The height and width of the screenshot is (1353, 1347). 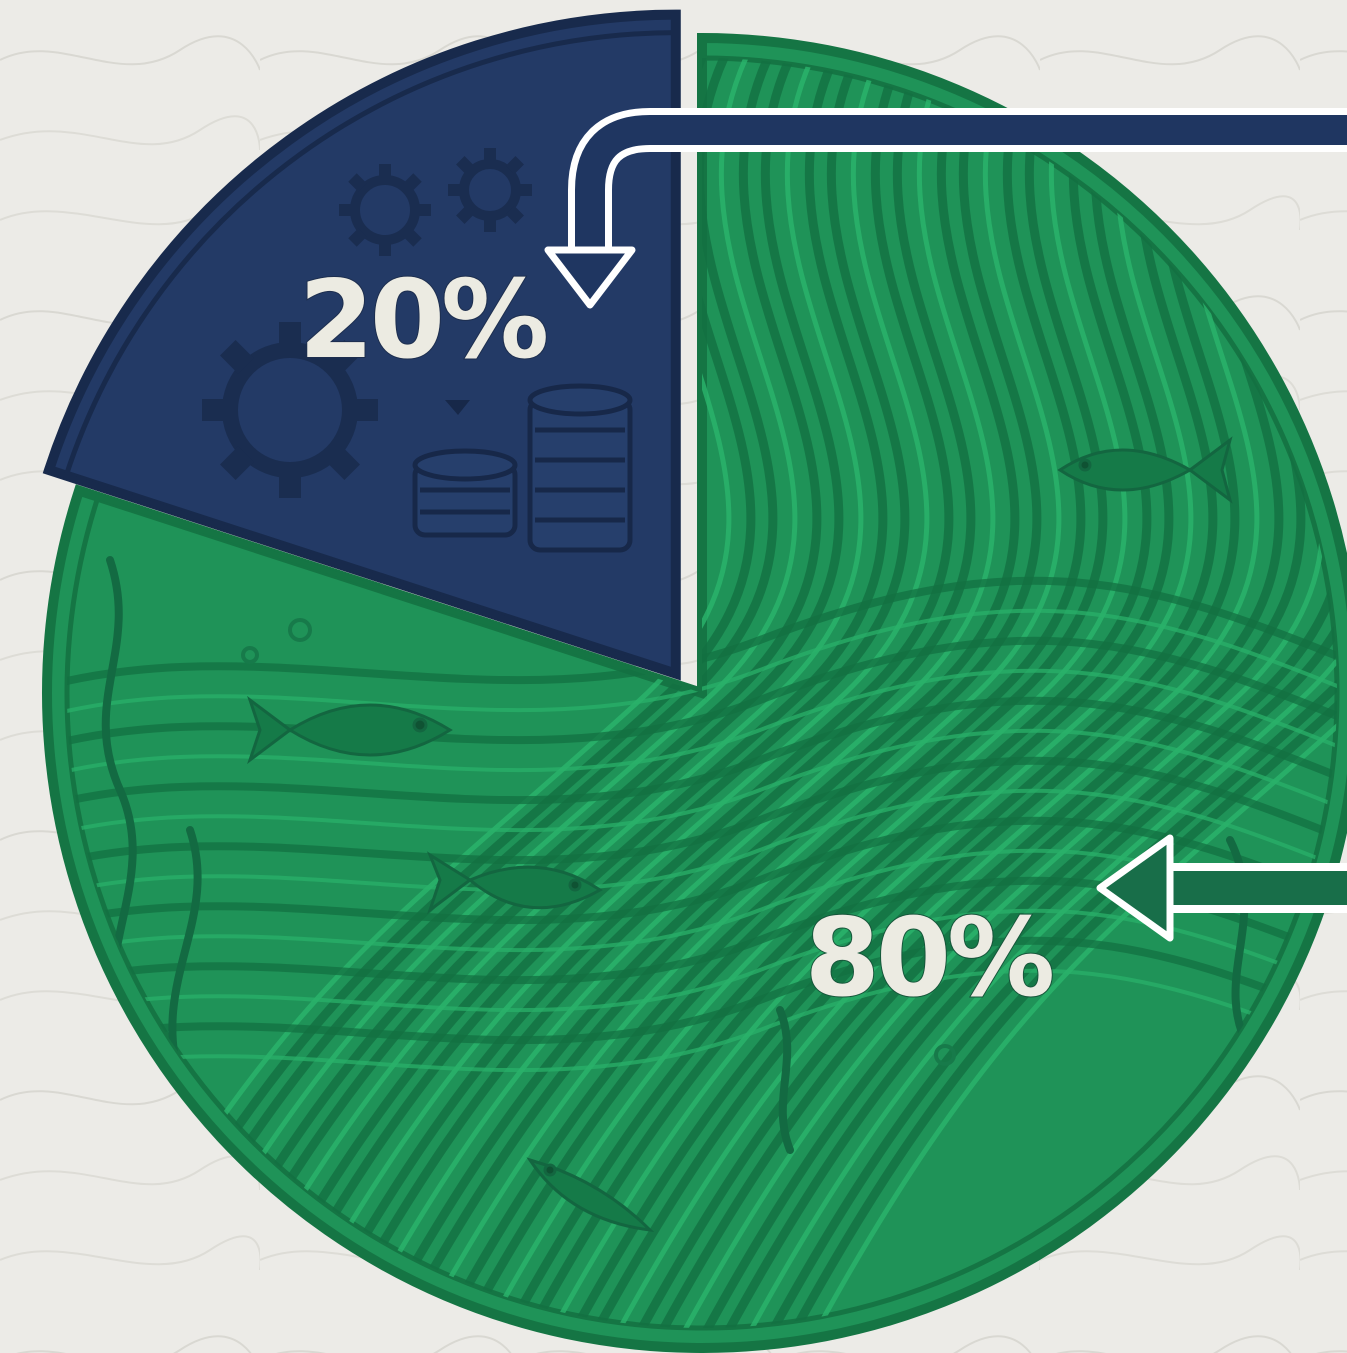 I want to click on slice-label-20: 20%, so click(x=422, y=320).